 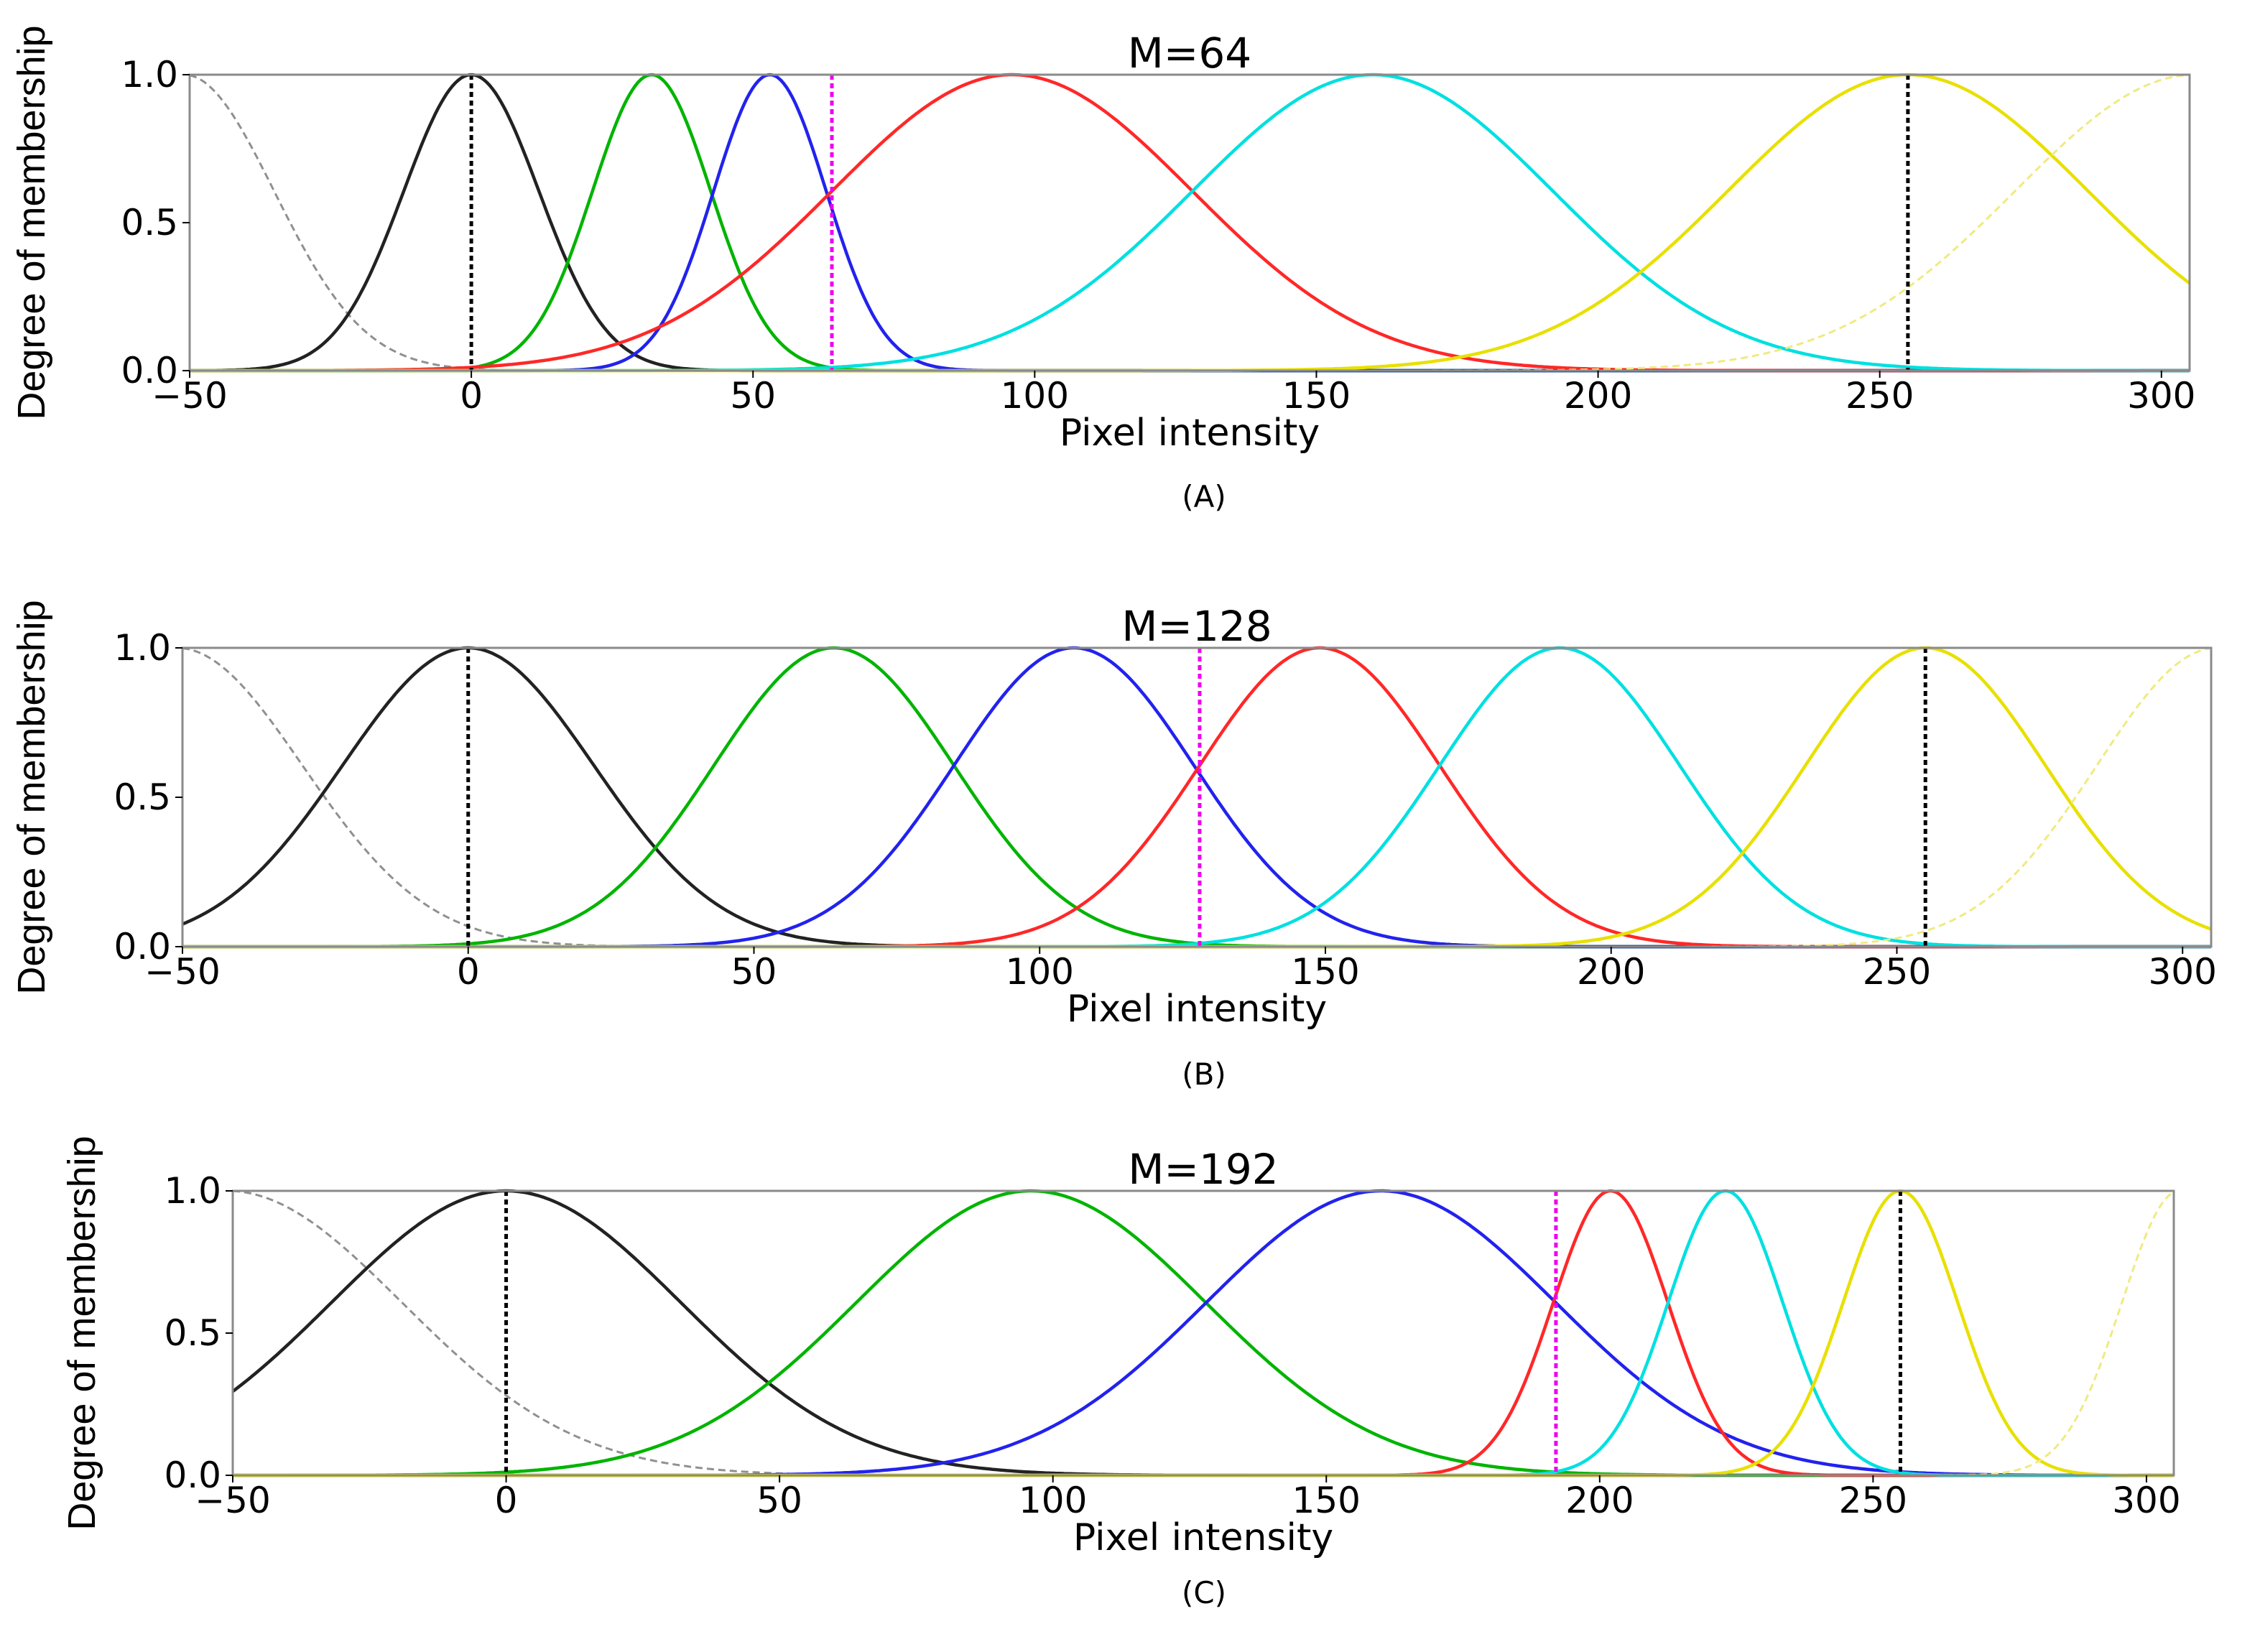 I want to click on panel-caption: (B), so click(x=1204, y=1075).